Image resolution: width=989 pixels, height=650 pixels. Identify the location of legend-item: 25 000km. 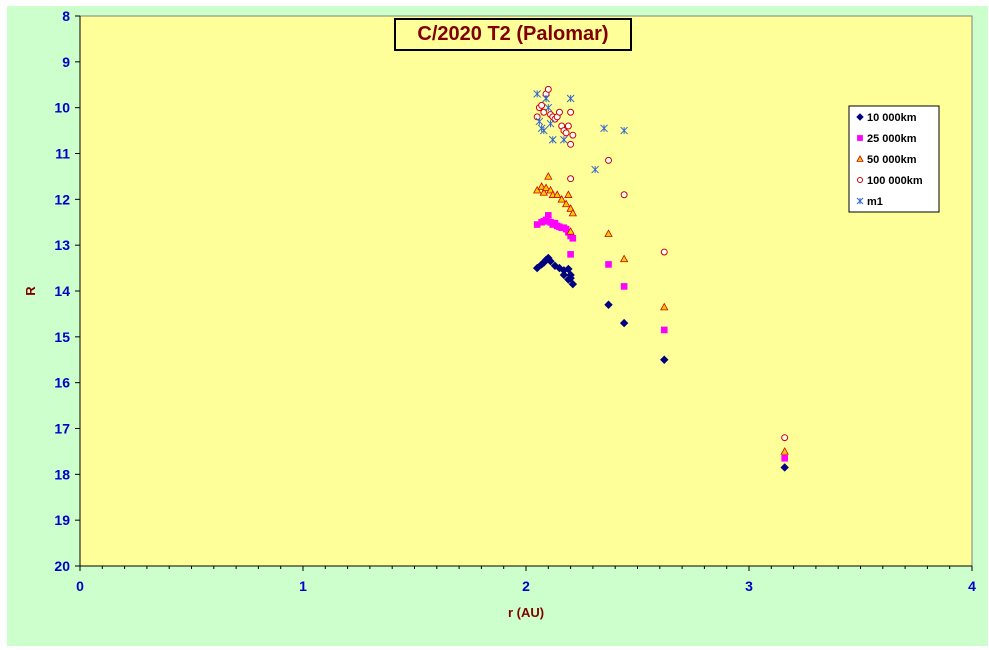
(887, 139).